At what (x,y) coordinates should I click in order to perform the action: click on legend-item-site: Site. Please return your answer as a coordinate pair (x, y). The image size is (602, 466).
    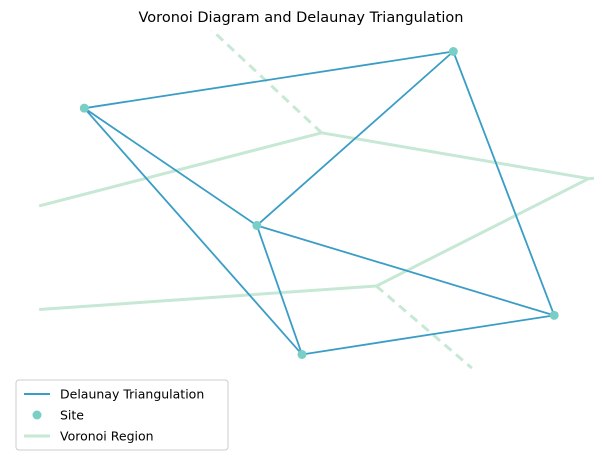
    Looking at the image, I should click on (58, 415).